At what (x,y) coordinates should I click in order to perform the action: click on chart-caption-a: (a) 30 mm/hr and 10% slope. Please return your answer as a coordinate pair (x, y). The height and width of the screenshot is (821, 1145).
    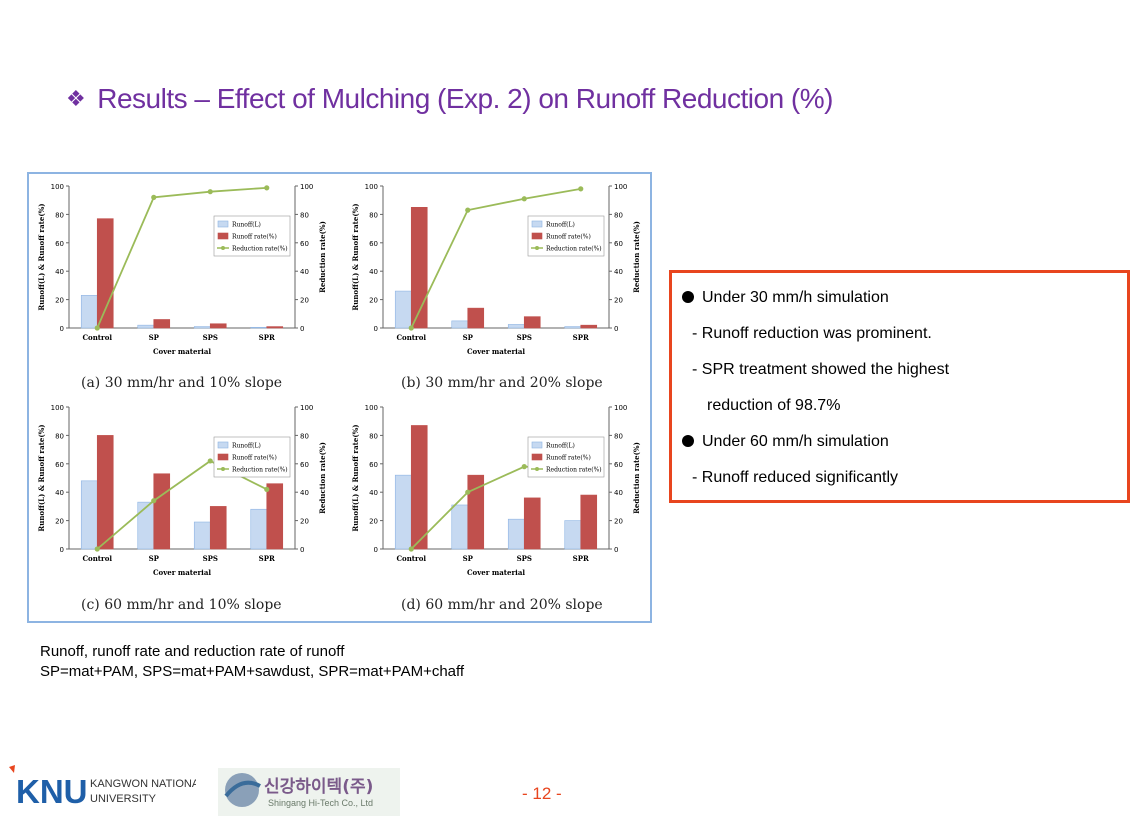
    Looking at the image, I should click on (182, 383).